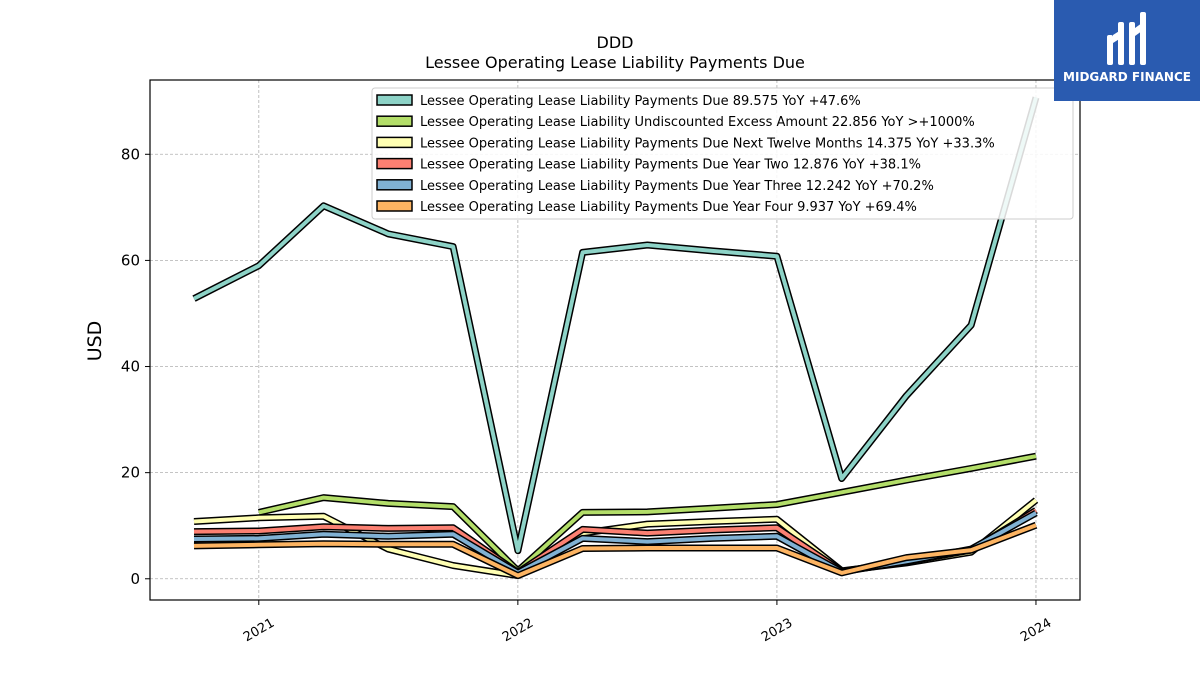  Describe the element at coordinates (1127, 77) in the screenshot. I see `brand-name: MIDGARD FINANCE` at that location.